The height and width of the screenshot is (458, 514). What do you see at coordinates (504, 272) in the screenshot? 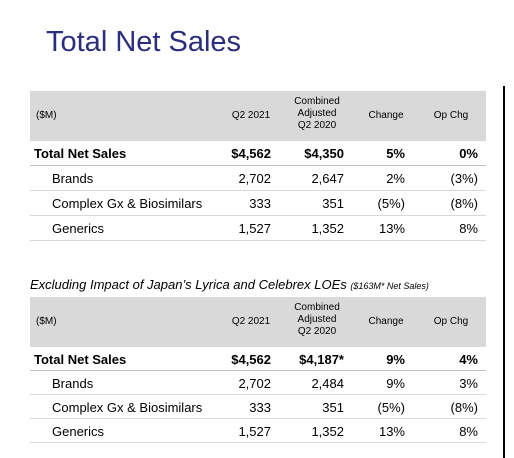
I see `divider-line` at bounding box center [504, 272].